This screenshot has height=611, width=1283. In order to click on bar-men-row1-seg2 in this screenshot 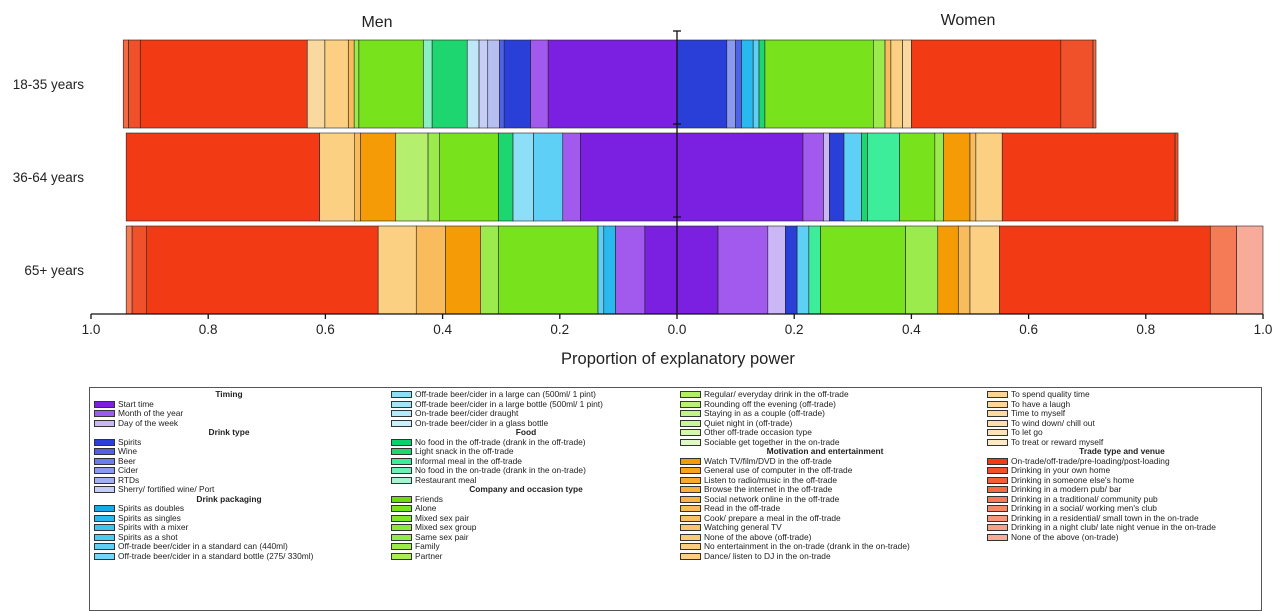, I will do `click(548, 177)`.